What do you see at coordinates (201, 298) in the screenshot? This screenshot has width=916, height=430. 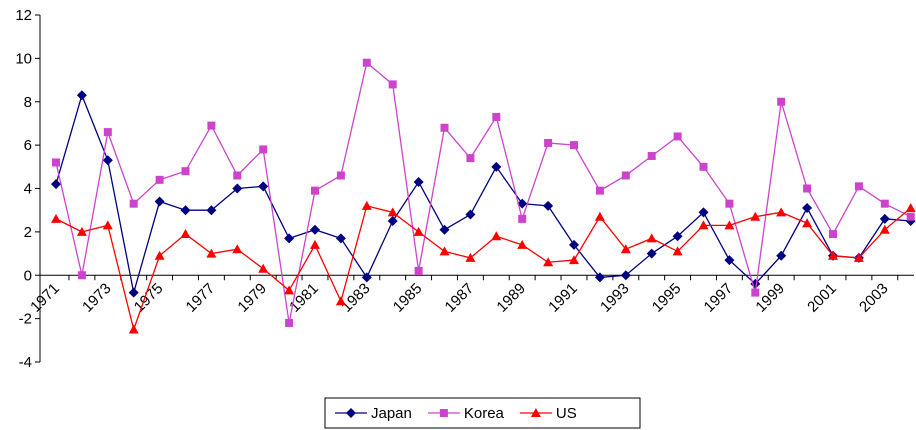 I see `x-tick-label: 1977` at bounding box center [201, 298].